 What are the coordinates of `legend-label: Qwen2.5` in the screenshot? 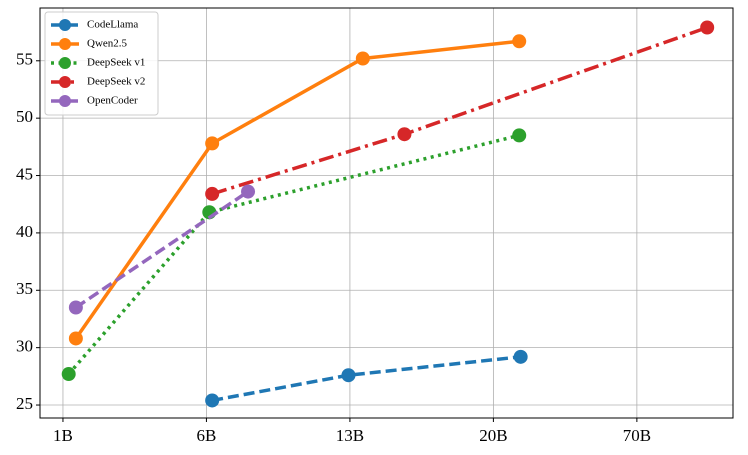 It's located at (107, 44).